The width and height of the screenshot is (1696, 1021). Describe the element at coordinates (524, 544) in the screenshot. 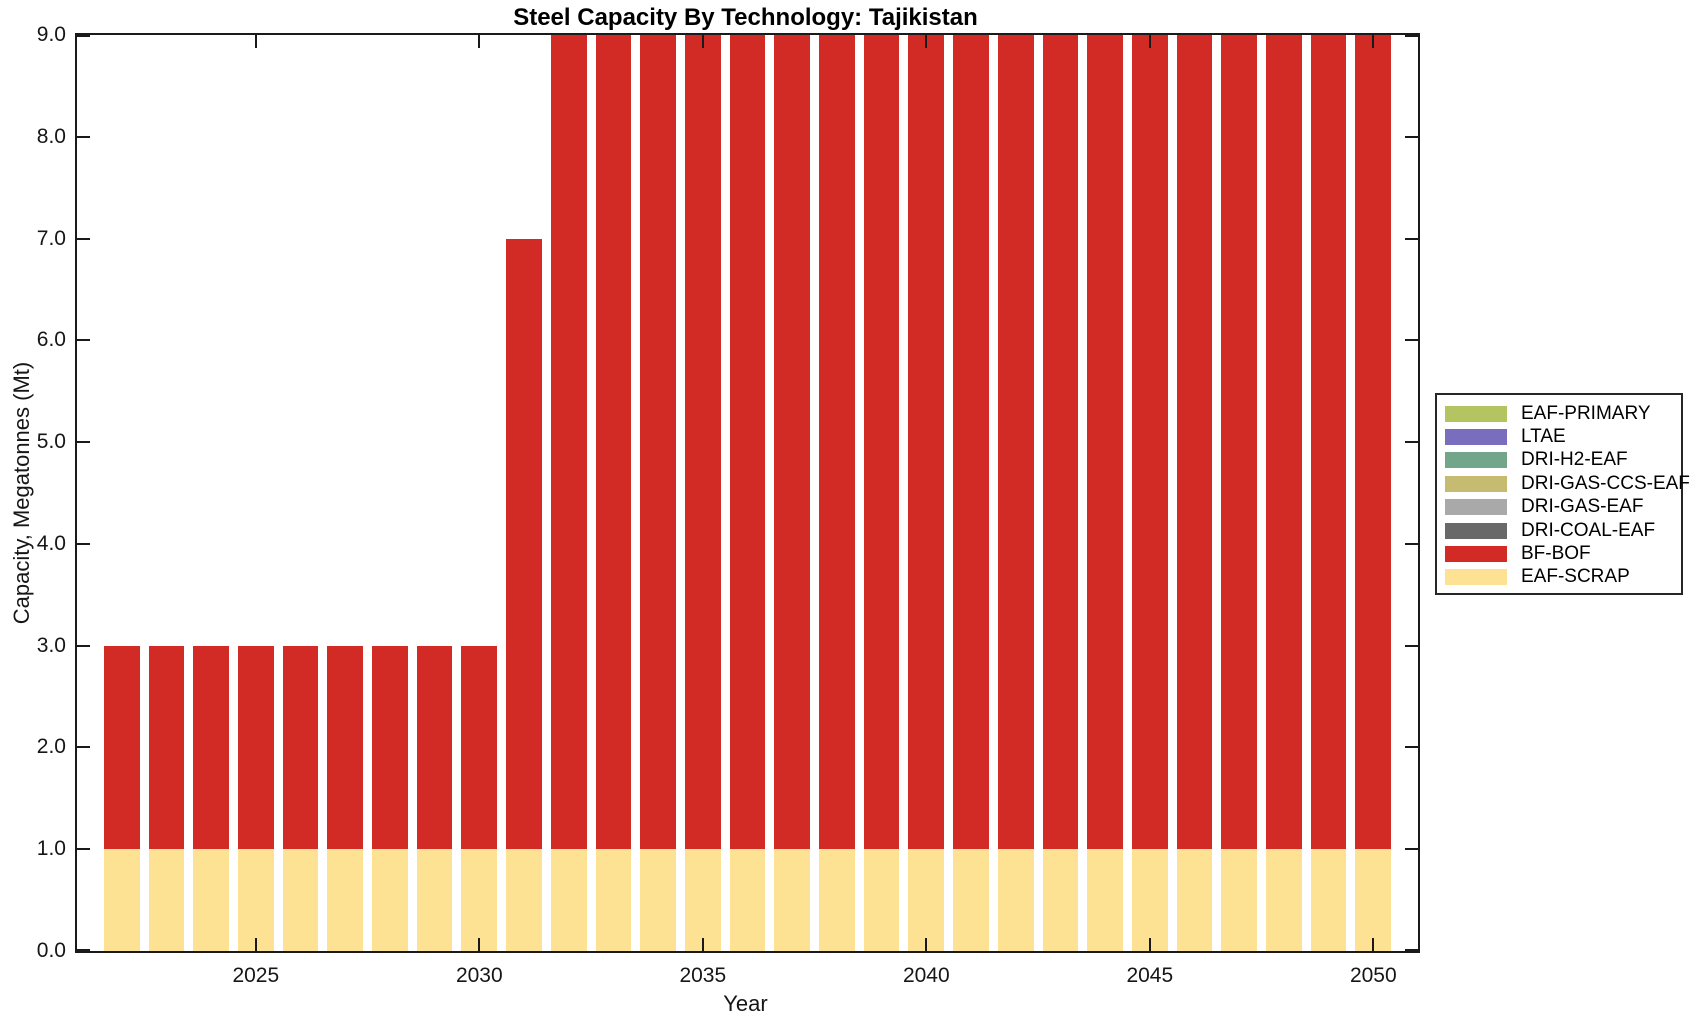

I see `bar-segment-BF-BOF-2031` at that location.